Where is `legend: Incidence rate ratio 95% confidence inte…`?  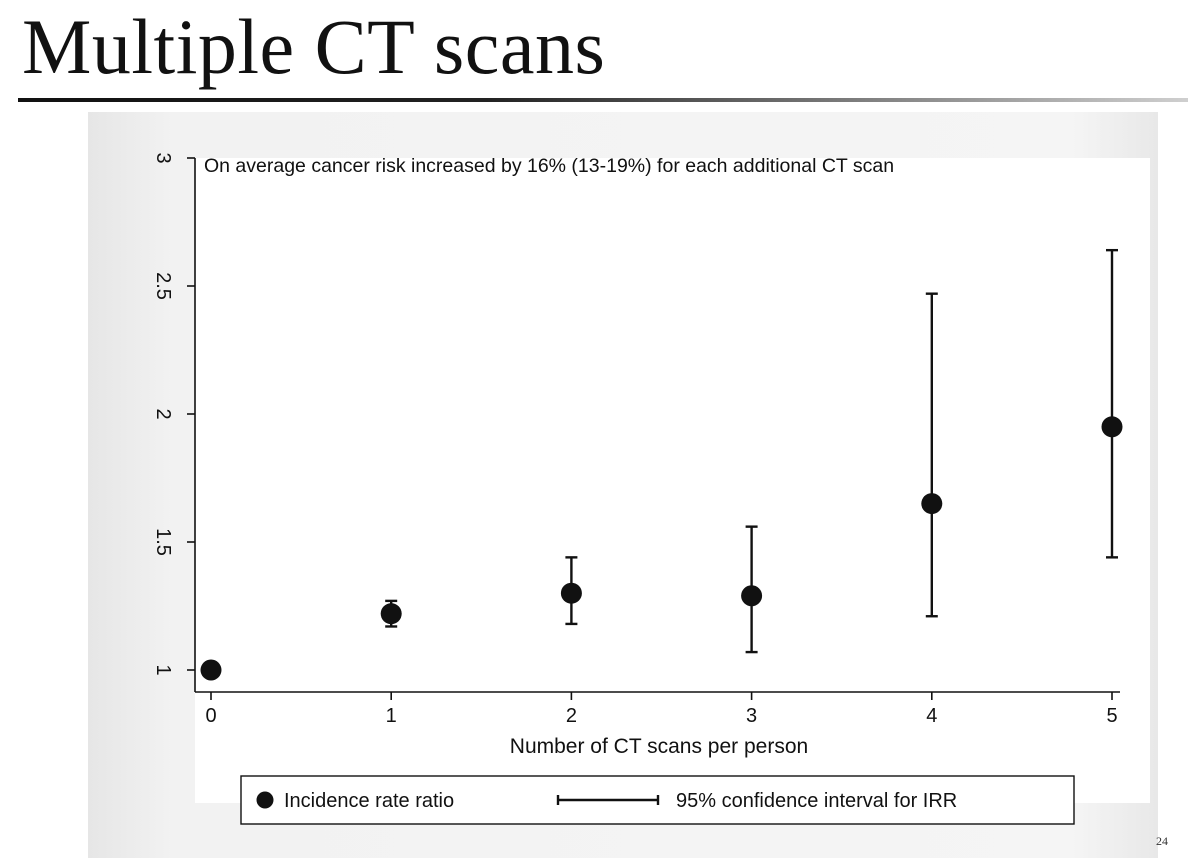 legend: Incidence rate ratio 95% confidence inte… is located at coordinates (657, 800).